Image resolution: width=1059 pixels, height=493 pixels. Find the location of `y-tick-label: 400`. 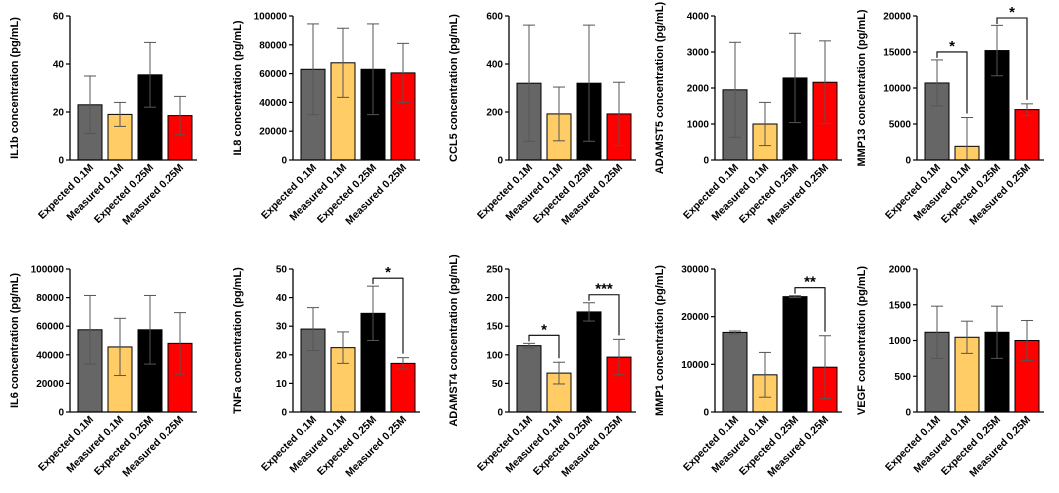

y-tick-label: 400 is located at coordinates (494, 65).